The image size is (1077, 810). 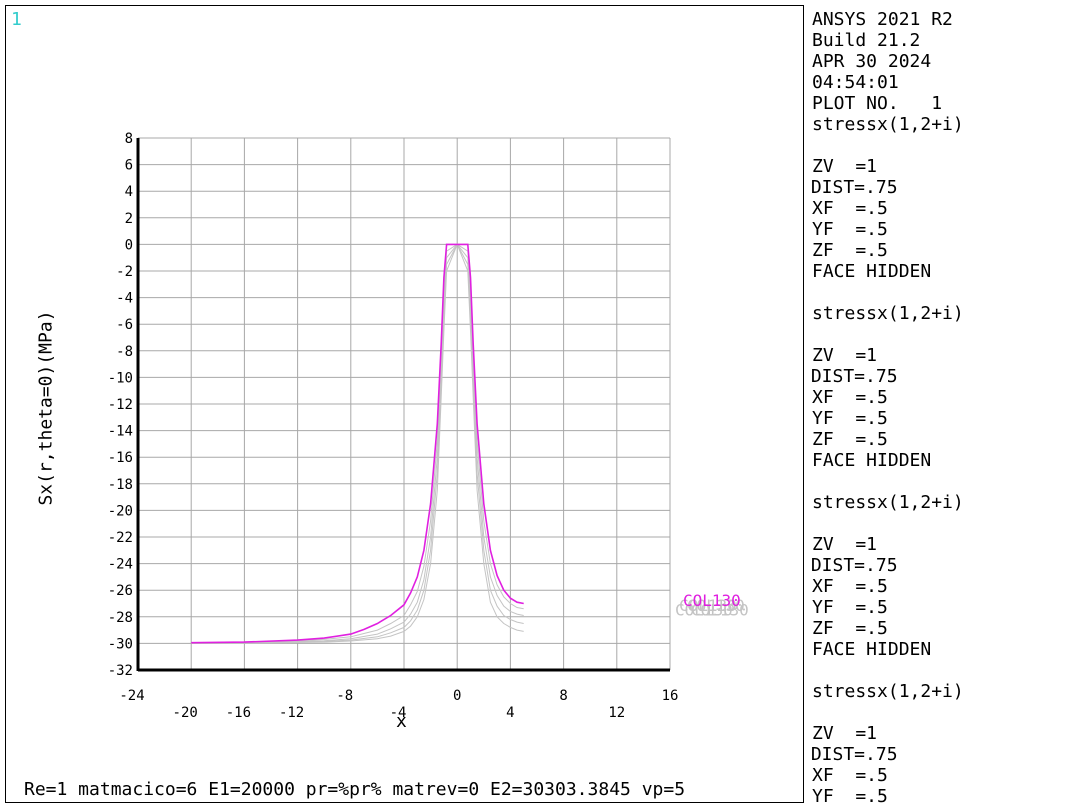 What do you see at coordinates (120, 511) in the screenshot?
I see `y-tick-label: -20` at bounding box center [120, 511].